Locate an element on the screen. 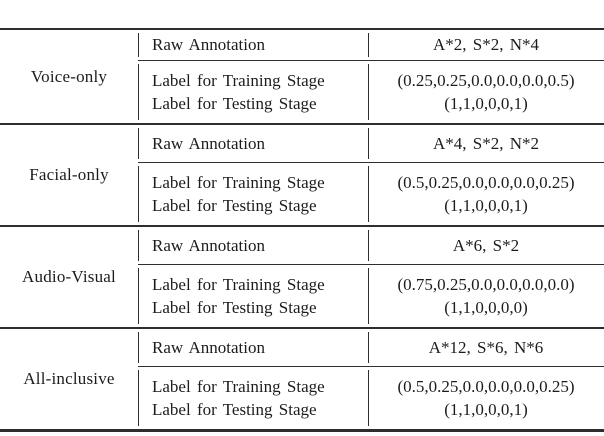 The height and width of the screenshot is (436, 604). raw-annotation-value: A*6, S*2 is located at coordinates (485, 246).